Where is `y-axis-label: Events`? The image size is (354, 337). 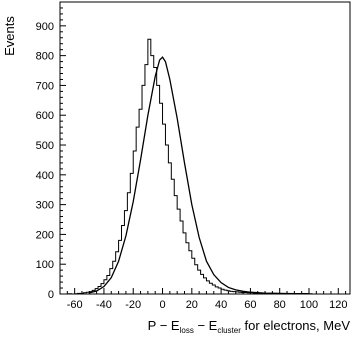
y-axis-label: Events is located at coordinates (9, 36).